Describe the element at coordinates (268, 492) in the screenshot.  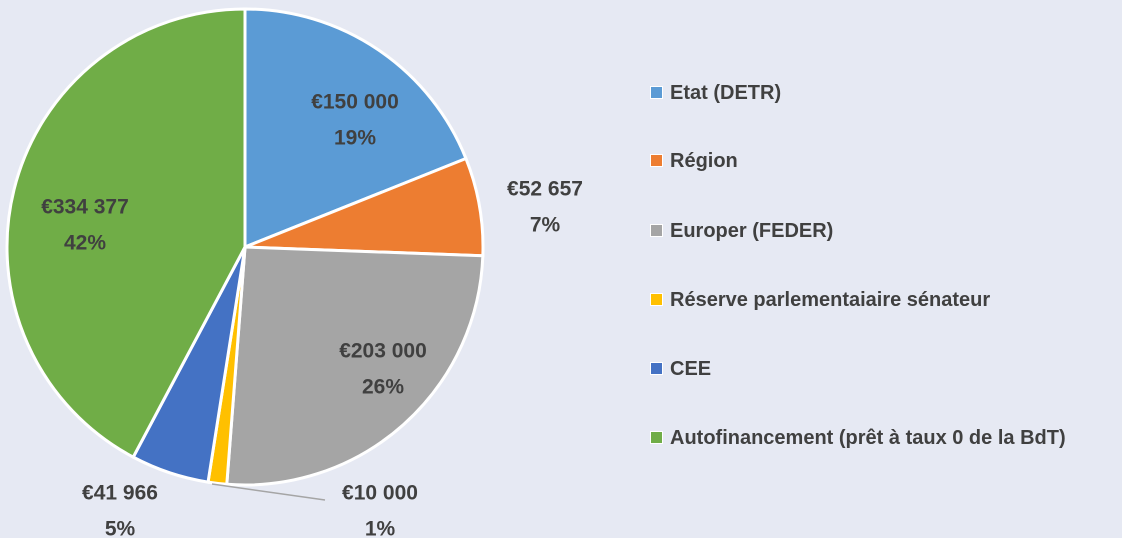
I see `leader-line` at that location.